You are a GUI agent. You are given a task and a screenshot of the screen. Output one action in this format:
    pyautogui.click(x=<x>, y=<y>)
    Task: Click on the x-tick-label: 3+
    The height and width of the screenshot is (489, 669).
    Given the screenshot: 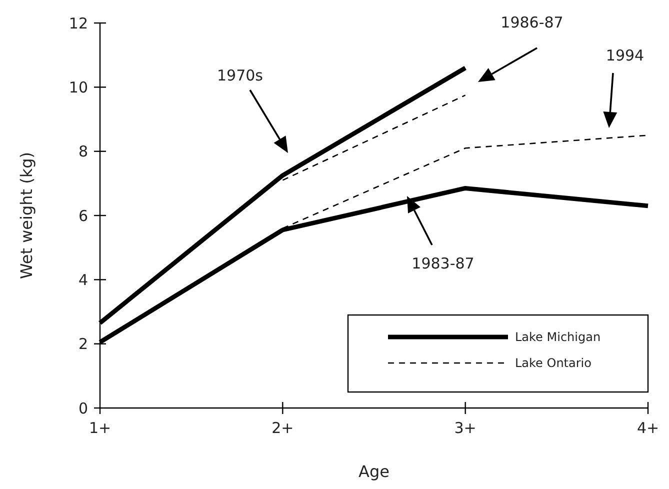 What is the action you would take?
    pyautogui.click(x=465, y=428)
    